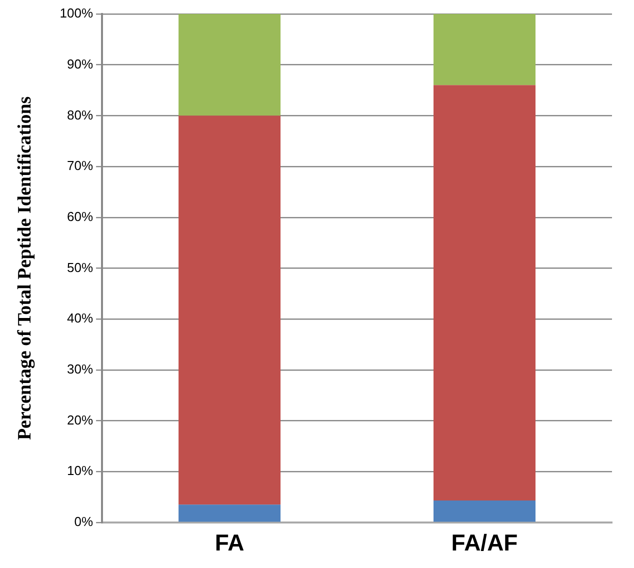 This screenshot has height=568, width=634. Describe the element at coordinates (80, 267) in the screenshot. I see `y-tick-label: 50%` at that location.